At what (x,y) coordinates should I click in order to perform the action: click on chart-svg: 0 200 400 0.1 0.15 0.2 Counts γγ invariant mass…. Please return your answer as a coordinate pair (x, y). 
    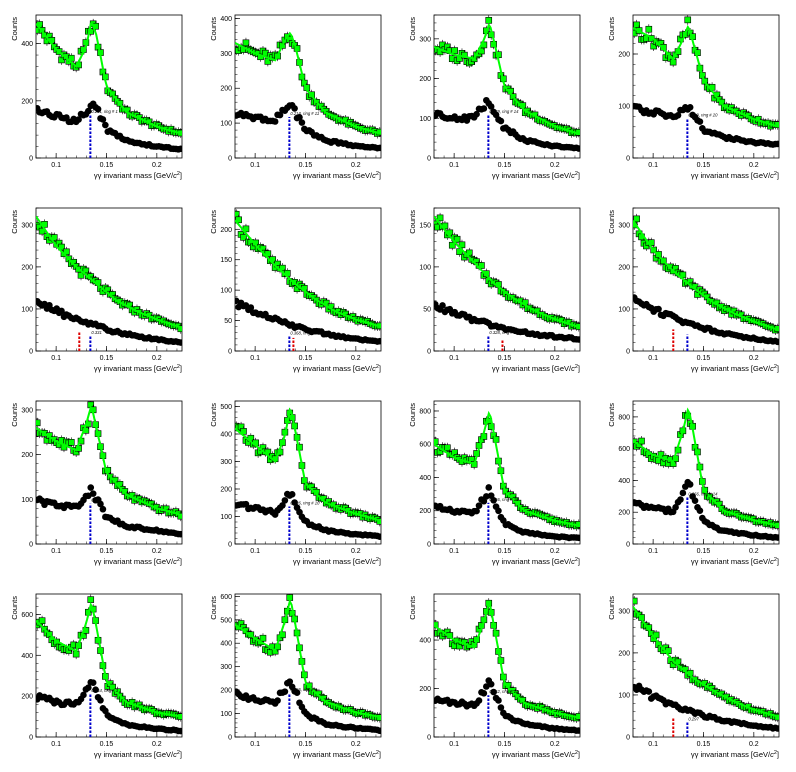
    Looking at the image, I should click on (96, 97).